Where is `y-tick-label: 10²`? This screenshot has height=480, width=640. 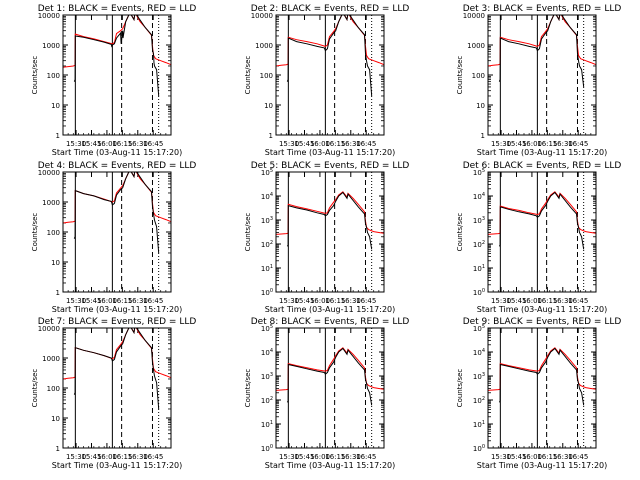
y-tick-label: 10² is located at coordinates (479, 400).